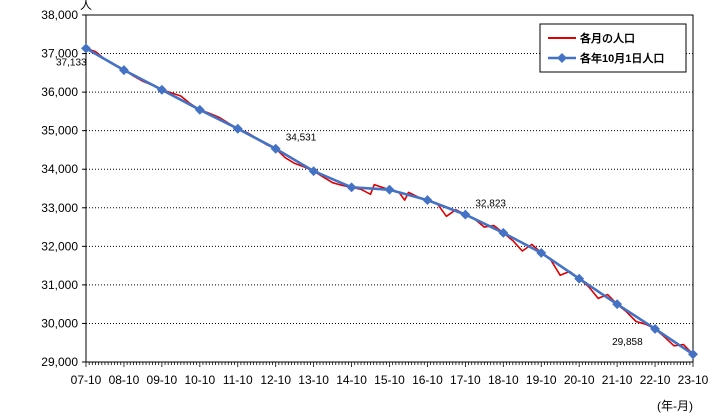  Describe the element at coordinates (490, 204) in the screenshot. I see `data-label: 32,823` at that location.